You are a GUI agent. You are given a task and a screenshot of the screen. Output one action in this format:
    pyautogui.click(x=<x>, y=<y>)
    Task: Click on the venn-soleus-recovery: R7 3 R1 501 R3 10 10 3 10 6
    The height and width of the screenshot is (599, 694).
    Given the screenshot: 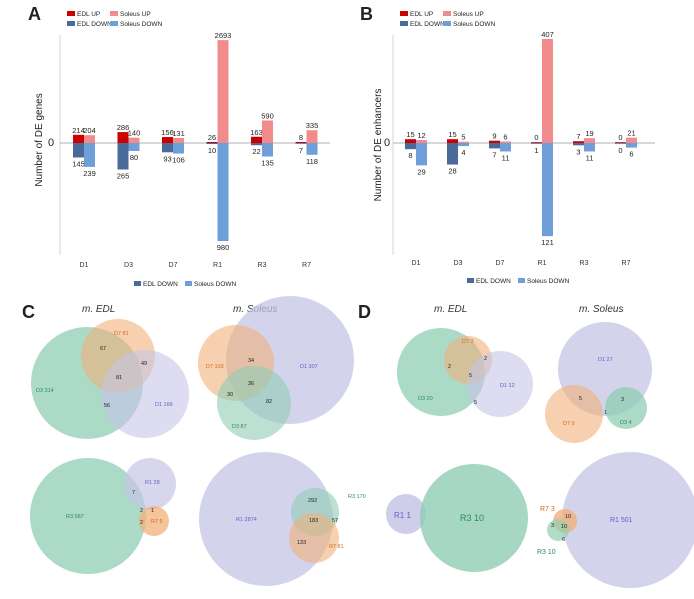 What is the action you would take?
    pyautogui.click(x=615, y=520)
    